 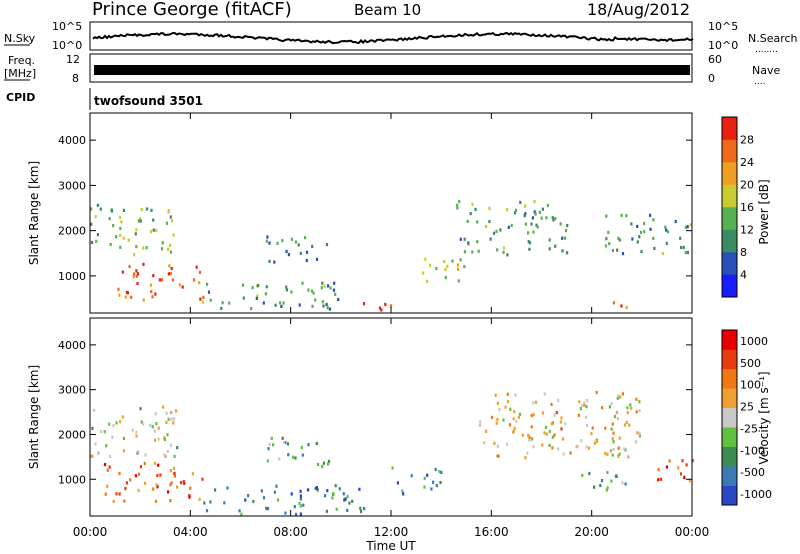 What do you see at coordinates (747, 207) in the screenshot?
I see `power-colorbar-tick: 16` at bounding box center [747, 207].